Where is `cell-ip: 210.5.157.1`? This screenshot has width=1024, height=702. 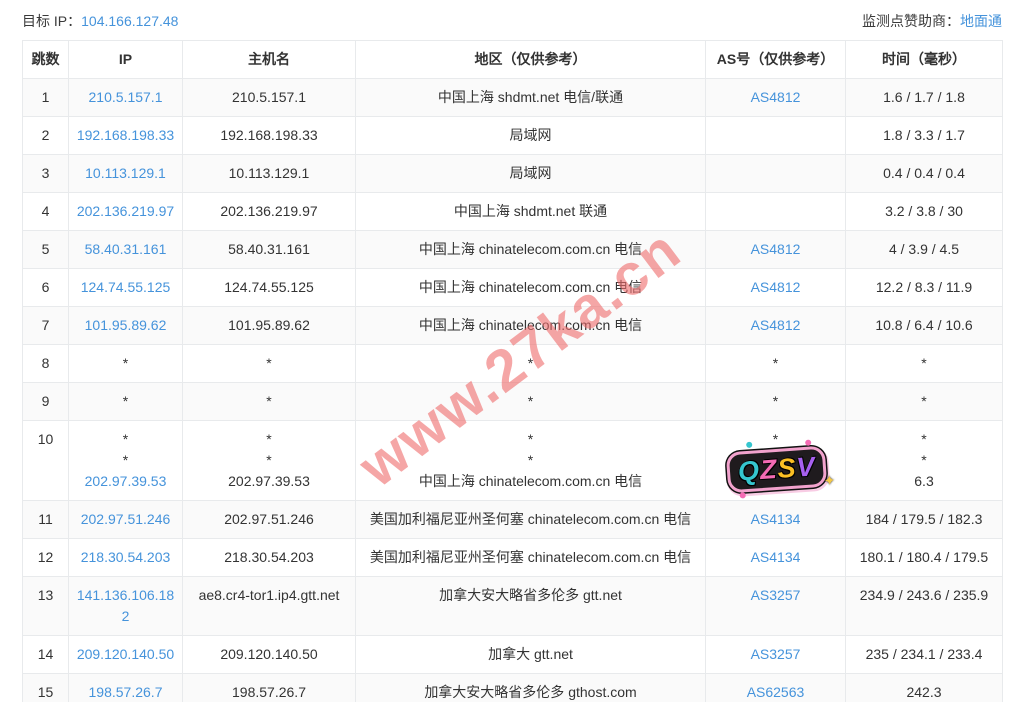
cell-ip: 210.5.157.1 is located at coordinates (125, 97).